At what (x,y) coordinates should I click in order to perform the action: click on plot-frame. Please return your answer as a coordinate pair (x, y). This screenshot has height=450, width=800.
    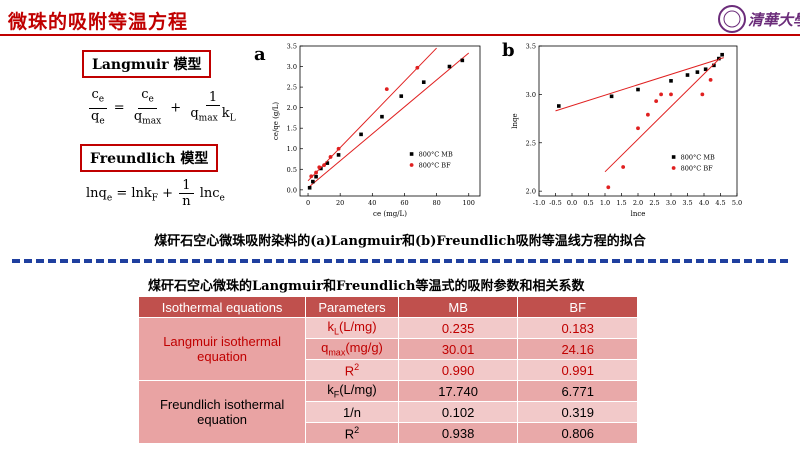
    Looking at the image, I should click on (390, 121).